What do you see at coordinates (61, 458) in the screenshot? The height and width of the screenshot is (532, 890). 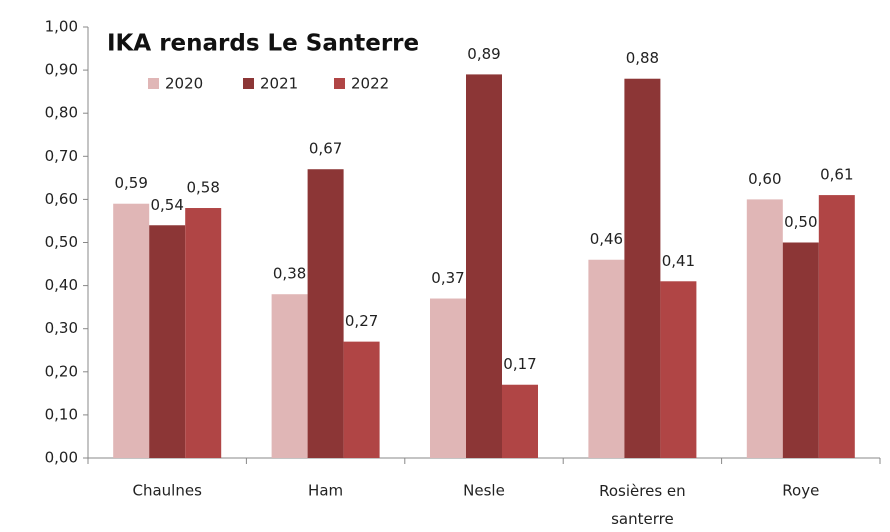 I see `y-tick-label: 0,00` at bounding box center [61, 458].